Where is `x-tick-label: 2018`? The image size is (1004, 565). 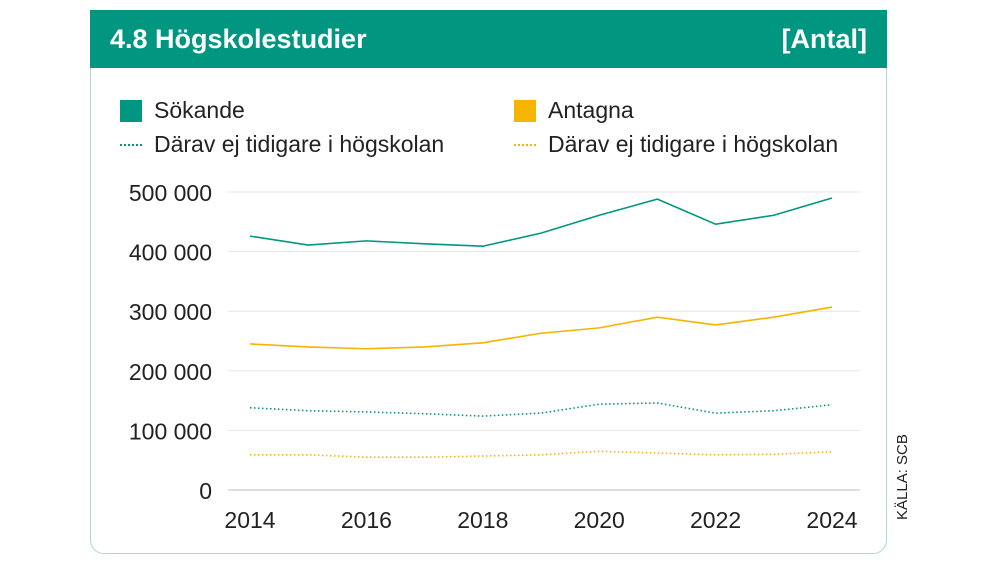 x-tick-label: 2018 is located at coordinates (482, 520).